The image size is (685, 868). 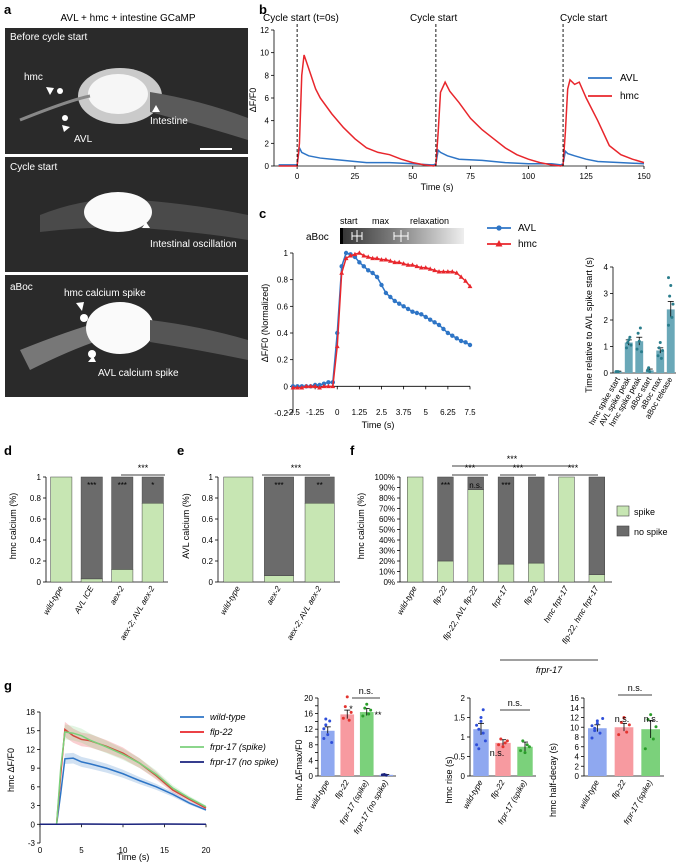 I want to click on x-category-label: AVL ICE, so click(x=84, y=600).